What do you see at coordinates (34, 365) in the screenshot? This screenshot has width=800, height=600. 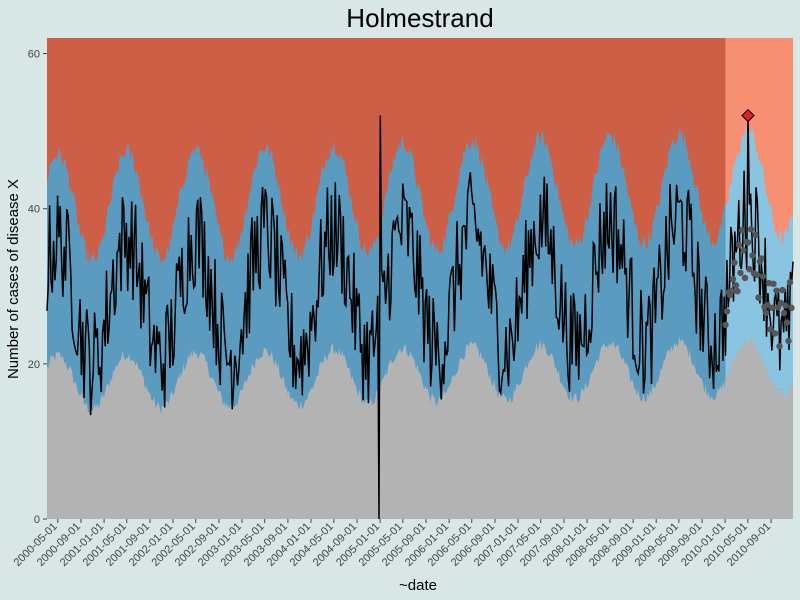 I see `y-tick-label: 20` at bounding box center [34, 365].